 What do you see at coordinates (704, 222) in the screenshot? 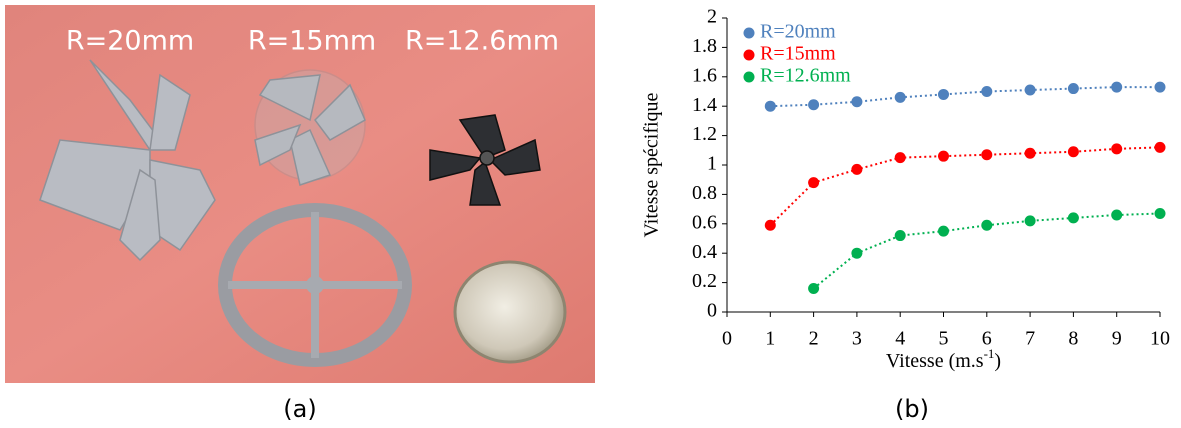
I see `y-tick-label: 0.6` at bounding box center [704, 222].